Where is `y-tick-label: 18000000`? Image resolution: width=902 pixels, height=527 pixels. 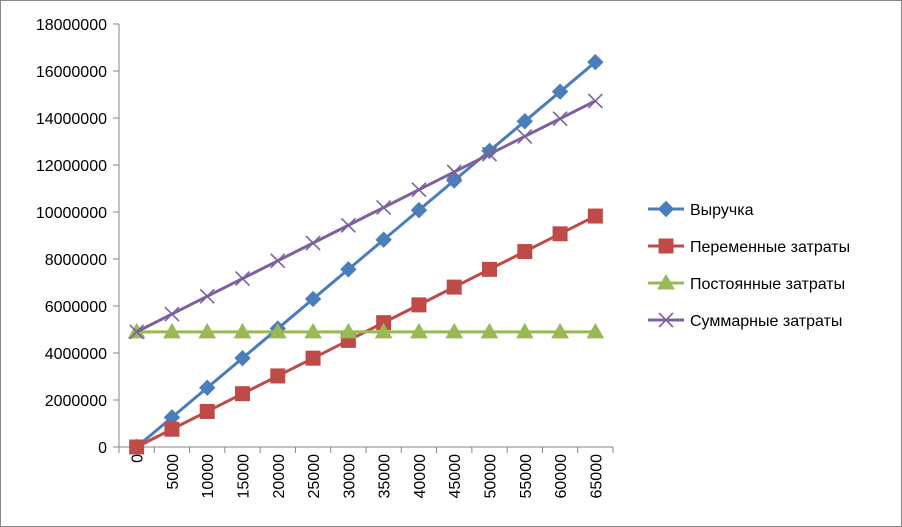
y-tick-label: 18000000 is located at coordinates (71, 25).